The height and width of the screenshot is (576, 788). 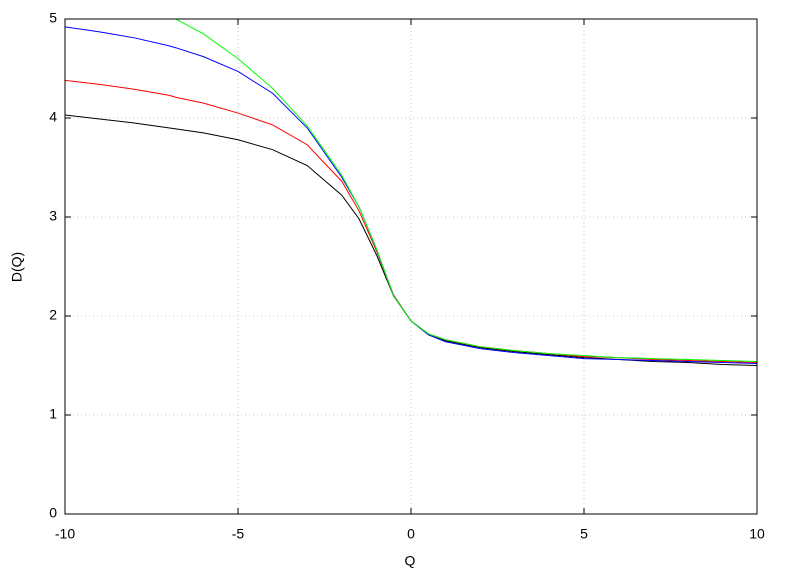 What do you see at coordinates (53, 18) in the screenshot?
I see `y-tick-label: 5` at bounding box center [53, 18].